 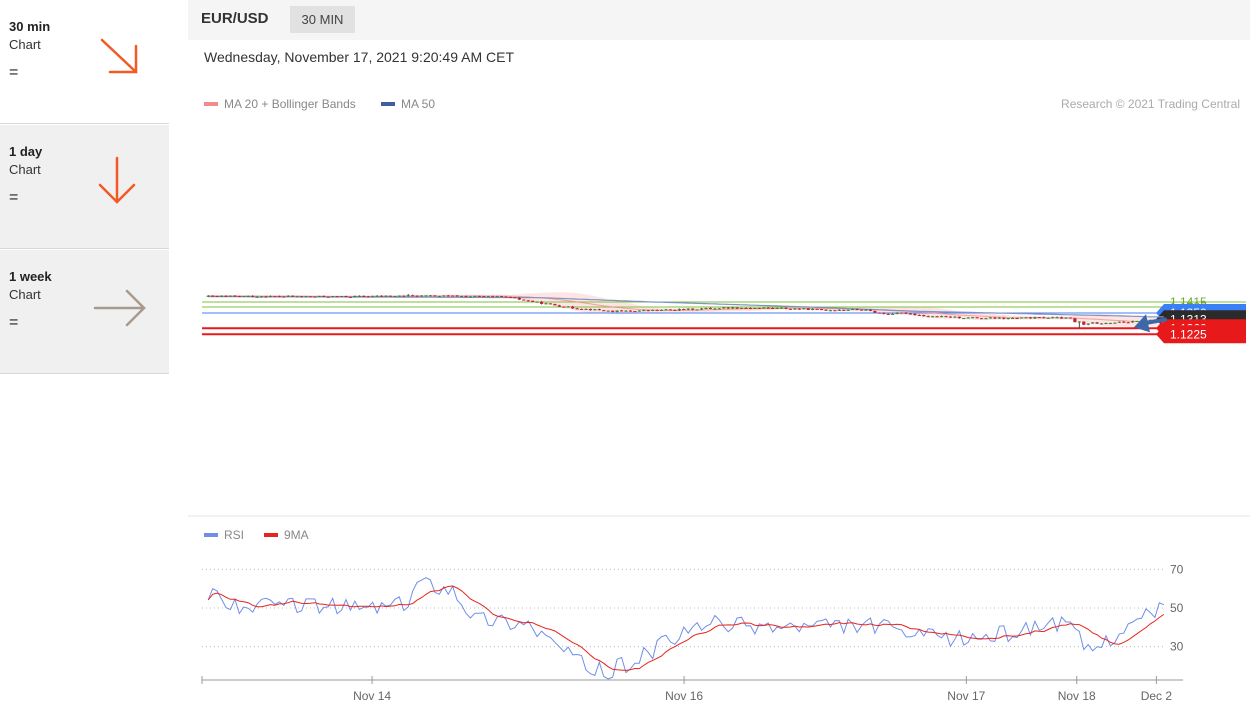 I want to click on legend-ma20: MA 20 + Bollinger Bands, so click(x=280, y=104).